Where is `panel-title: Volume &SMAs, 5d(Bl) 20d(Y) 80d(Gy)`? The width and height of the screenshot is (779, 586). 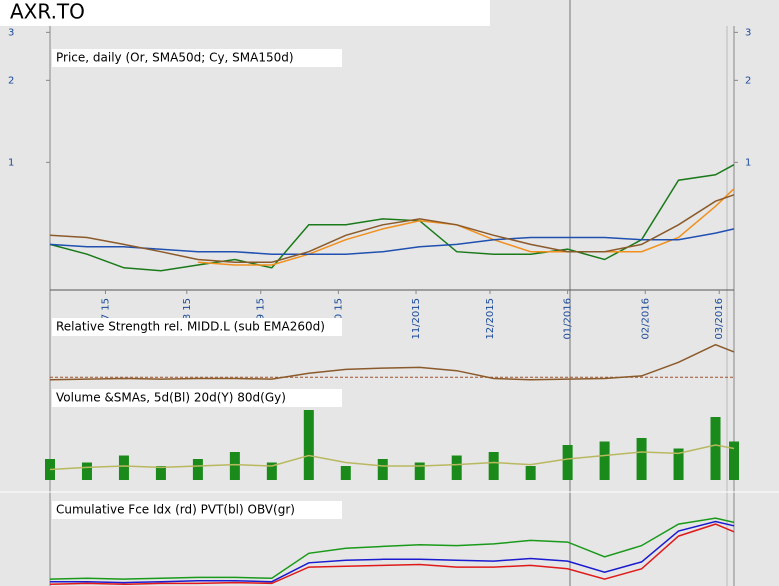 panel-title: Volume &SMAs, 5d(Bl) 20d(Y) 80d(Gy) is located at coordinates (171, 398).